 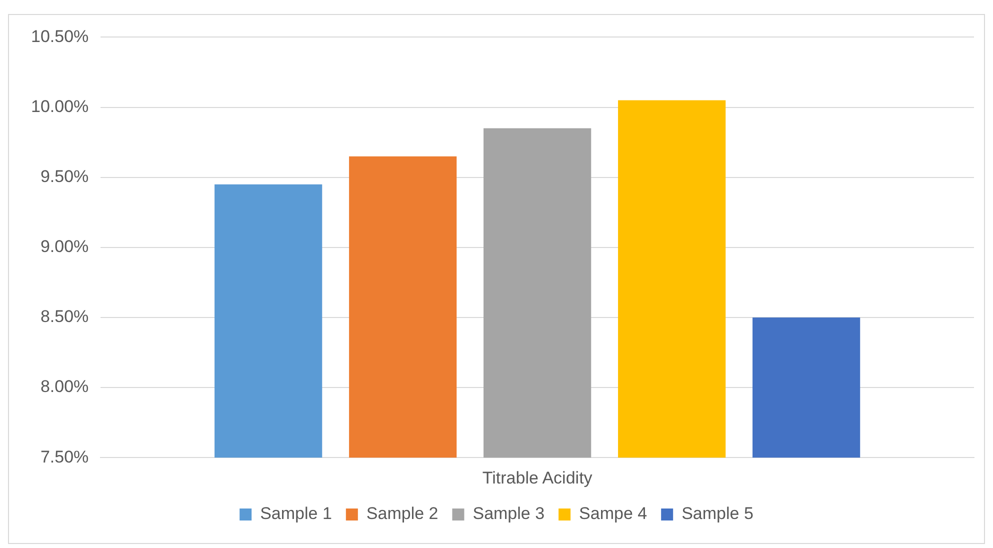 What do you see at coordinates (64, 456) in the screenshot?
I see `y-tick-label: 7.50%` at bounding box center [64, 456].